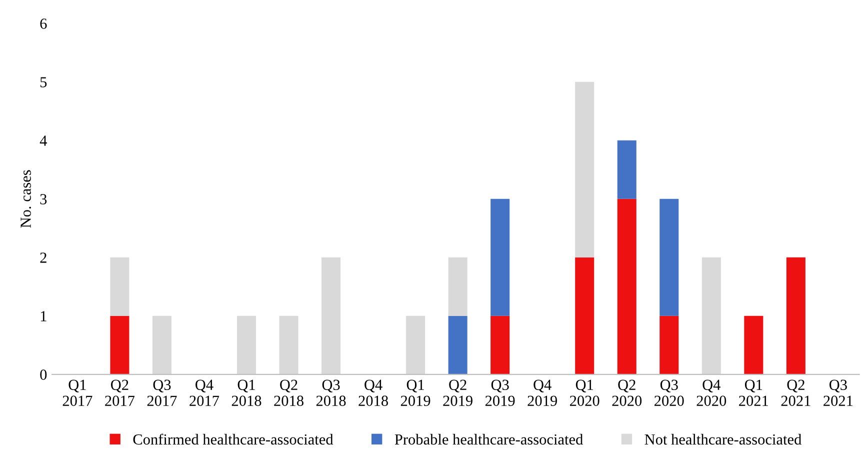 This screenshot has height=468, width=868. I want to click on y-tick-label: 5, so click(43, 82).